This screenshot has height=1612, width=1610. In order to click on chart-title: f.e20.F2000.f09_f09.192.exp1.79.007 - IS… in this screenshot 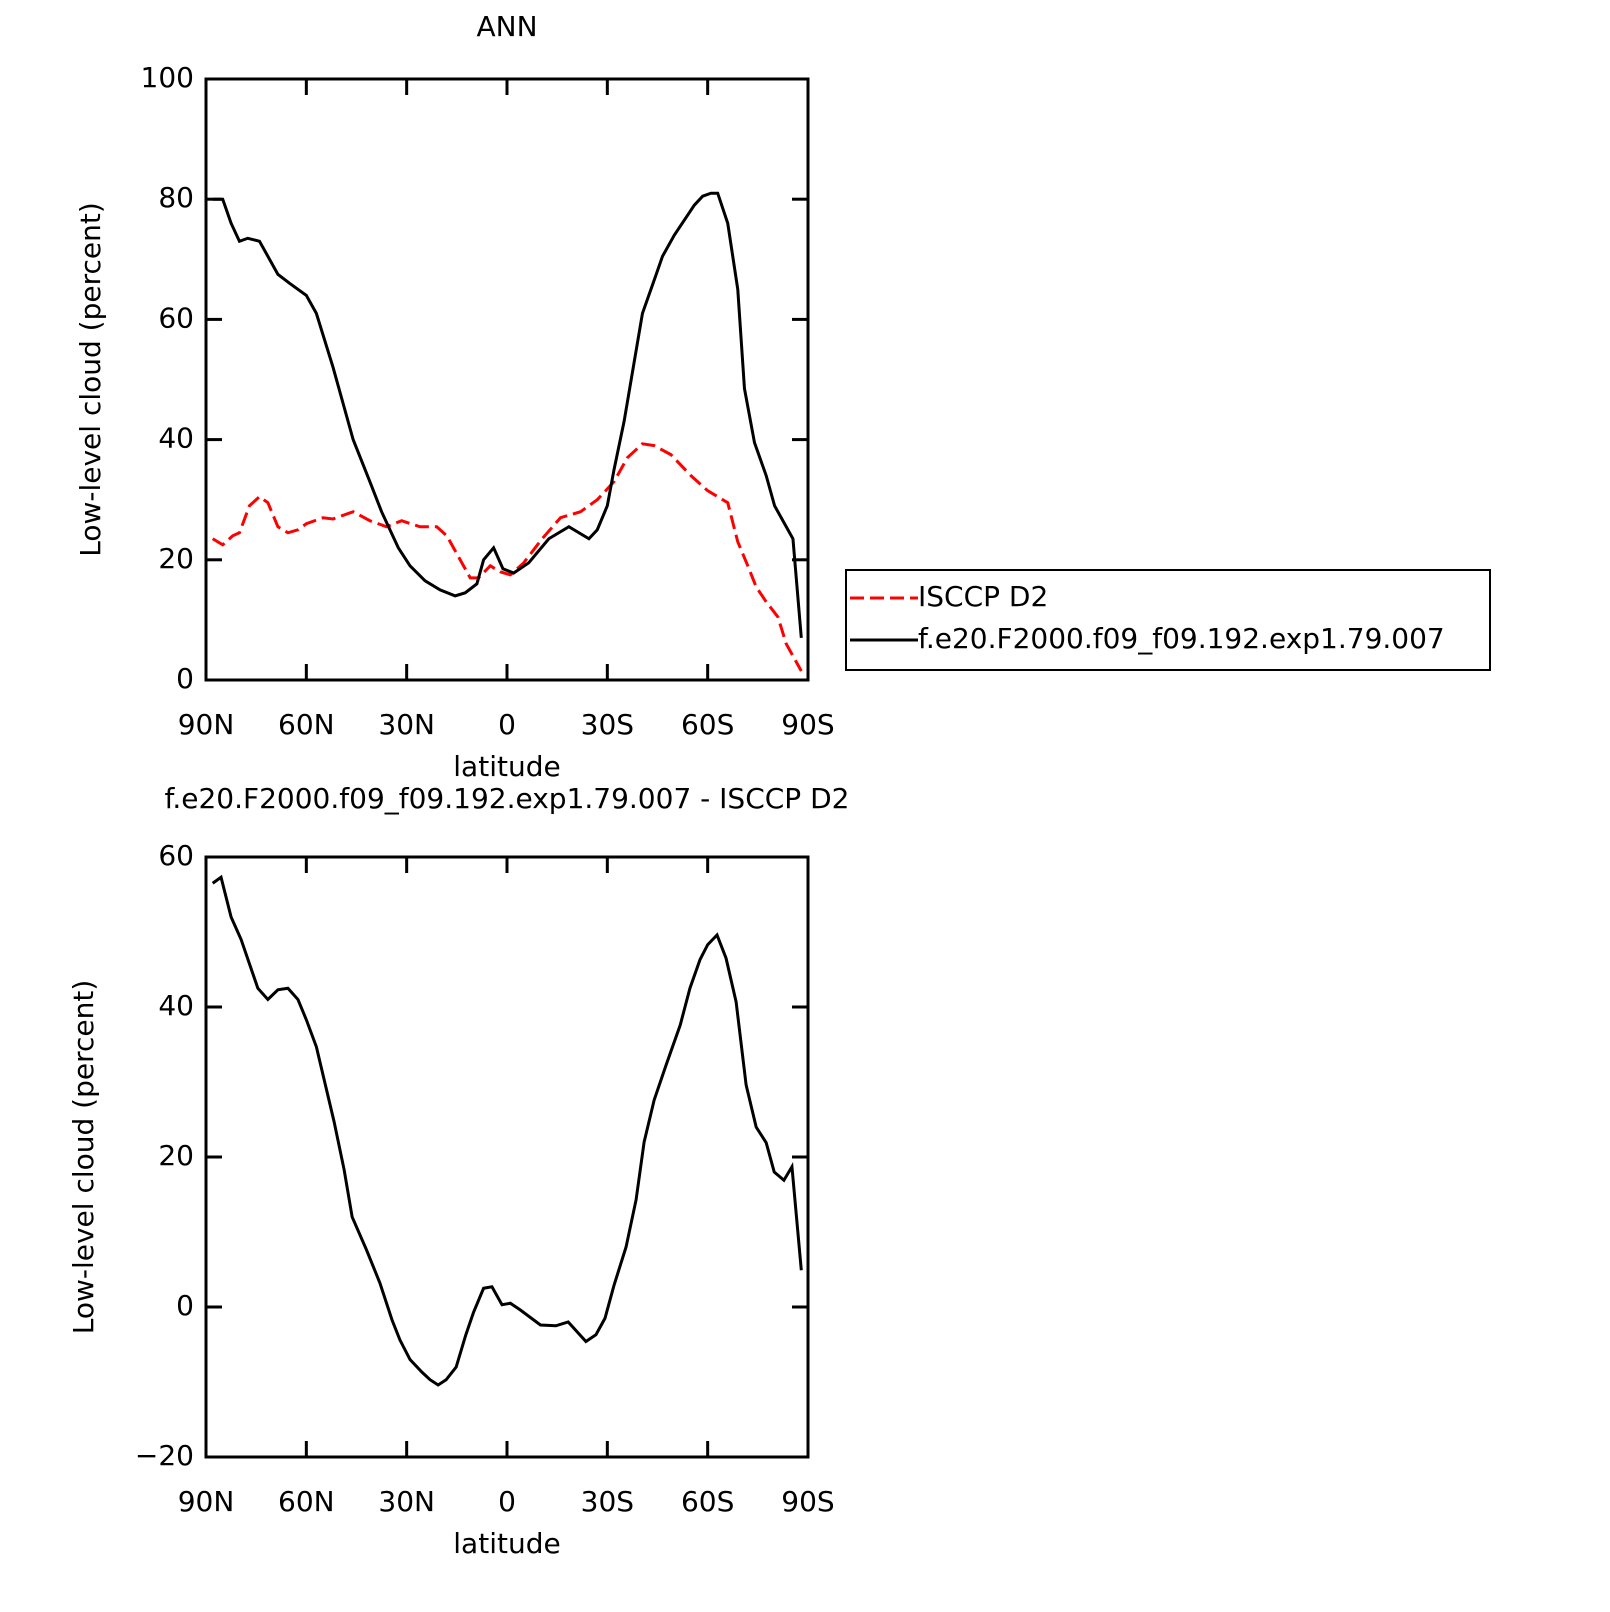, I will do `click(507, 798)`.